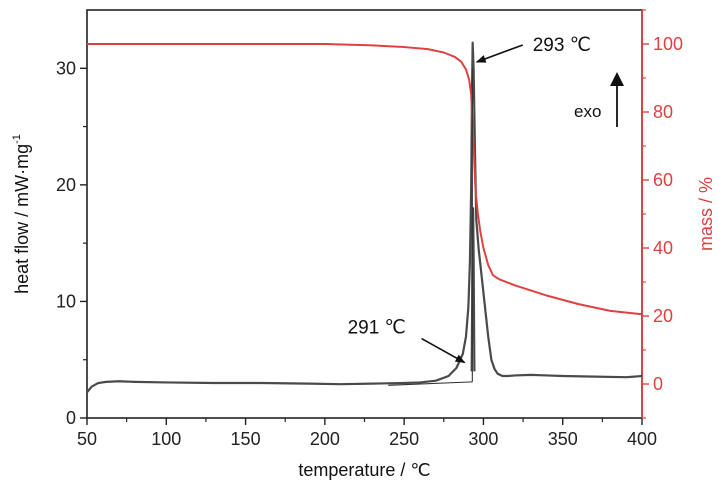 The image size is (728, 485). I want to click on y-axis-right: 0 20 40 60 80 100, so click(662, 214).